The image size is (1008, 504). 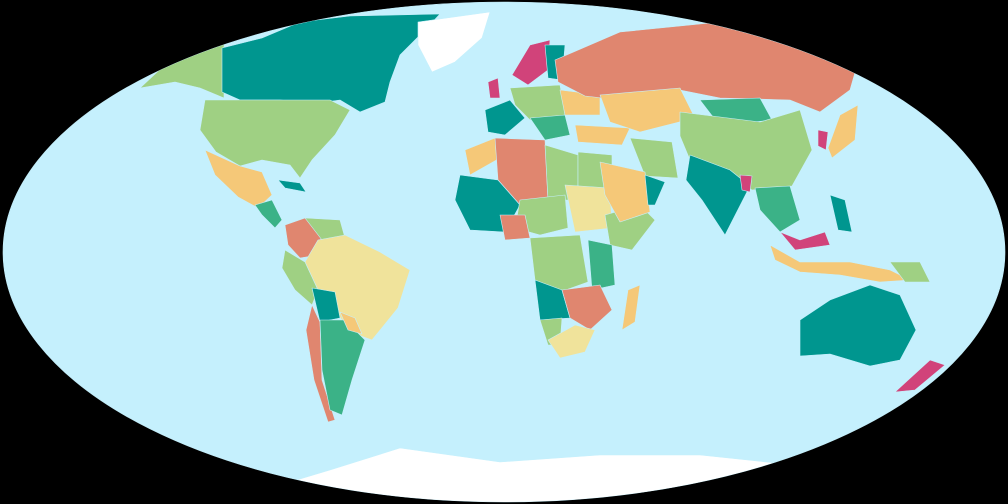 What do you see at coordinates (655, 190) in the screenshot?
I see `country-oman` at bounding box center [655, 190].